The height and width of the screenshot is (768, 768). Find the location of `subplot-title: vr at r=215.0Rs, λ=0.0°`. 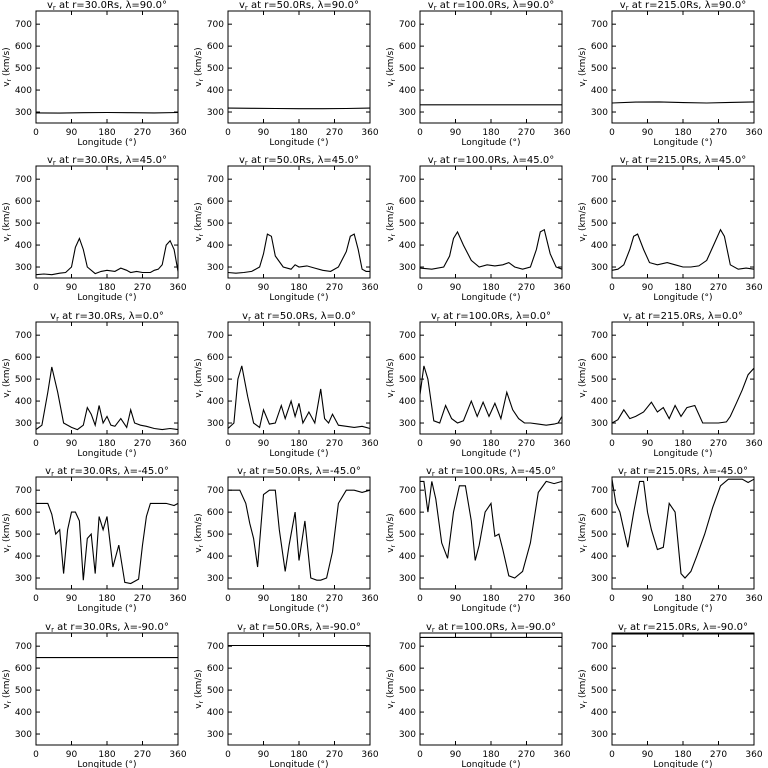

subplot-title: vr at r=215.0Rs, λ=0.0° is located at coordinates (683, 317).